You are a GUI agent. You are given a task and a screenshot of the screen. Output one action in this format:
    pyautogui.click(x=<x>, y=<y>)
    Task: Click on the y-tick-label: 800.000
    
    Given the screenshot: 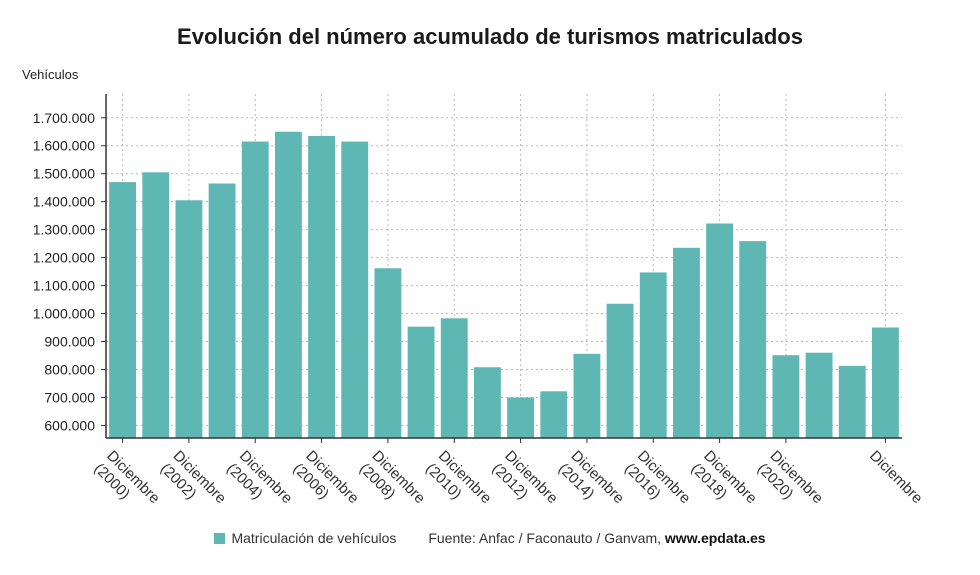 What is the action you would take?
    pyautogui.click(x=69, y=369)
    